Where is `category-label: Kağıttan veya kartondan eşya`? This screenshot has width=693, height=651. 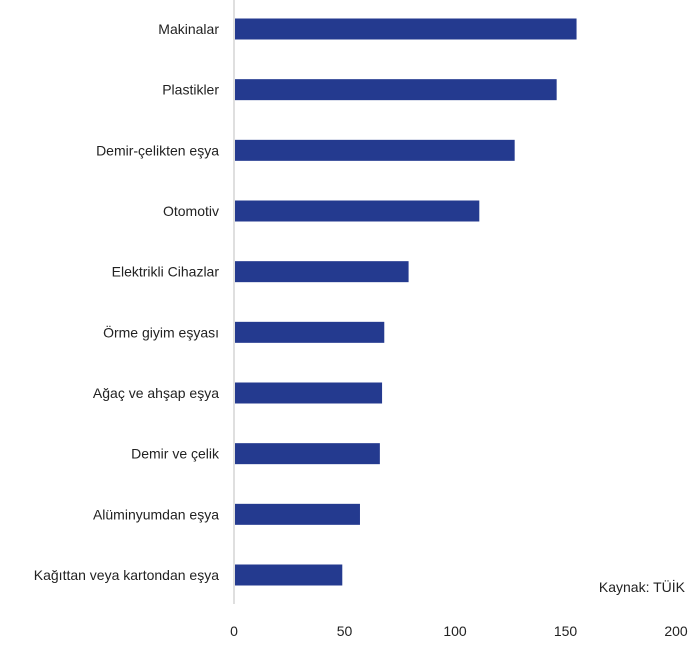
category-label: Kağıttan veya kartondan eşya is located at coordinates (126, 575).